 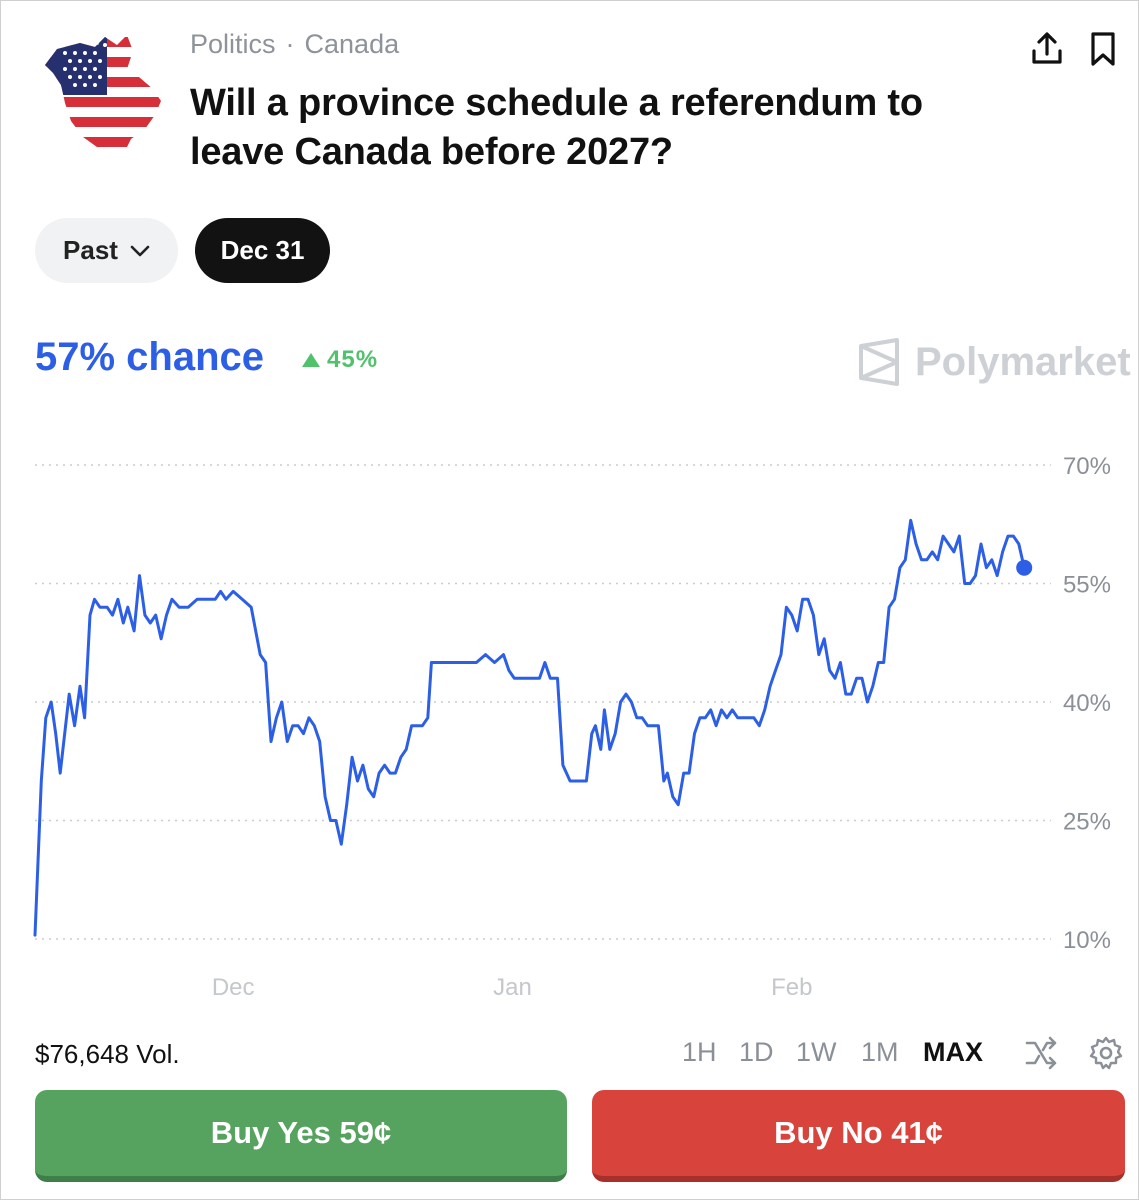 I want to click on y-tick-label: 70%, so click(x=1087, y=466).